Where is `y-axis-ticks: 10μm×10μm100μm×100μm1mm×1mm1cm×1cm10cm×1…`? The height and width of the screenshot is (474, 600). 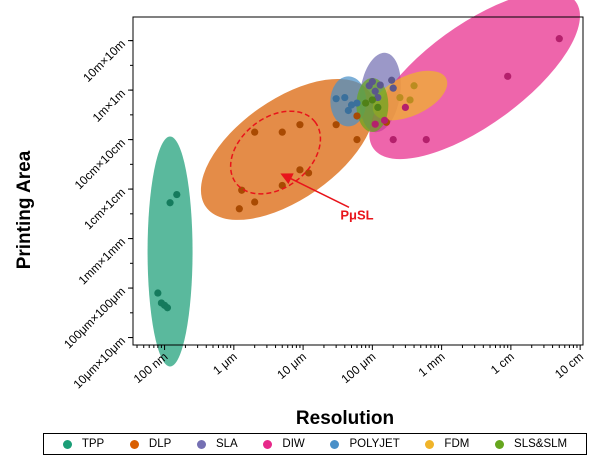 y-axis-ticks: 10μm×10μm100μm×100μm1mm×1mm1cm×1cm10cm×1… is located at coordinates (97, 214).